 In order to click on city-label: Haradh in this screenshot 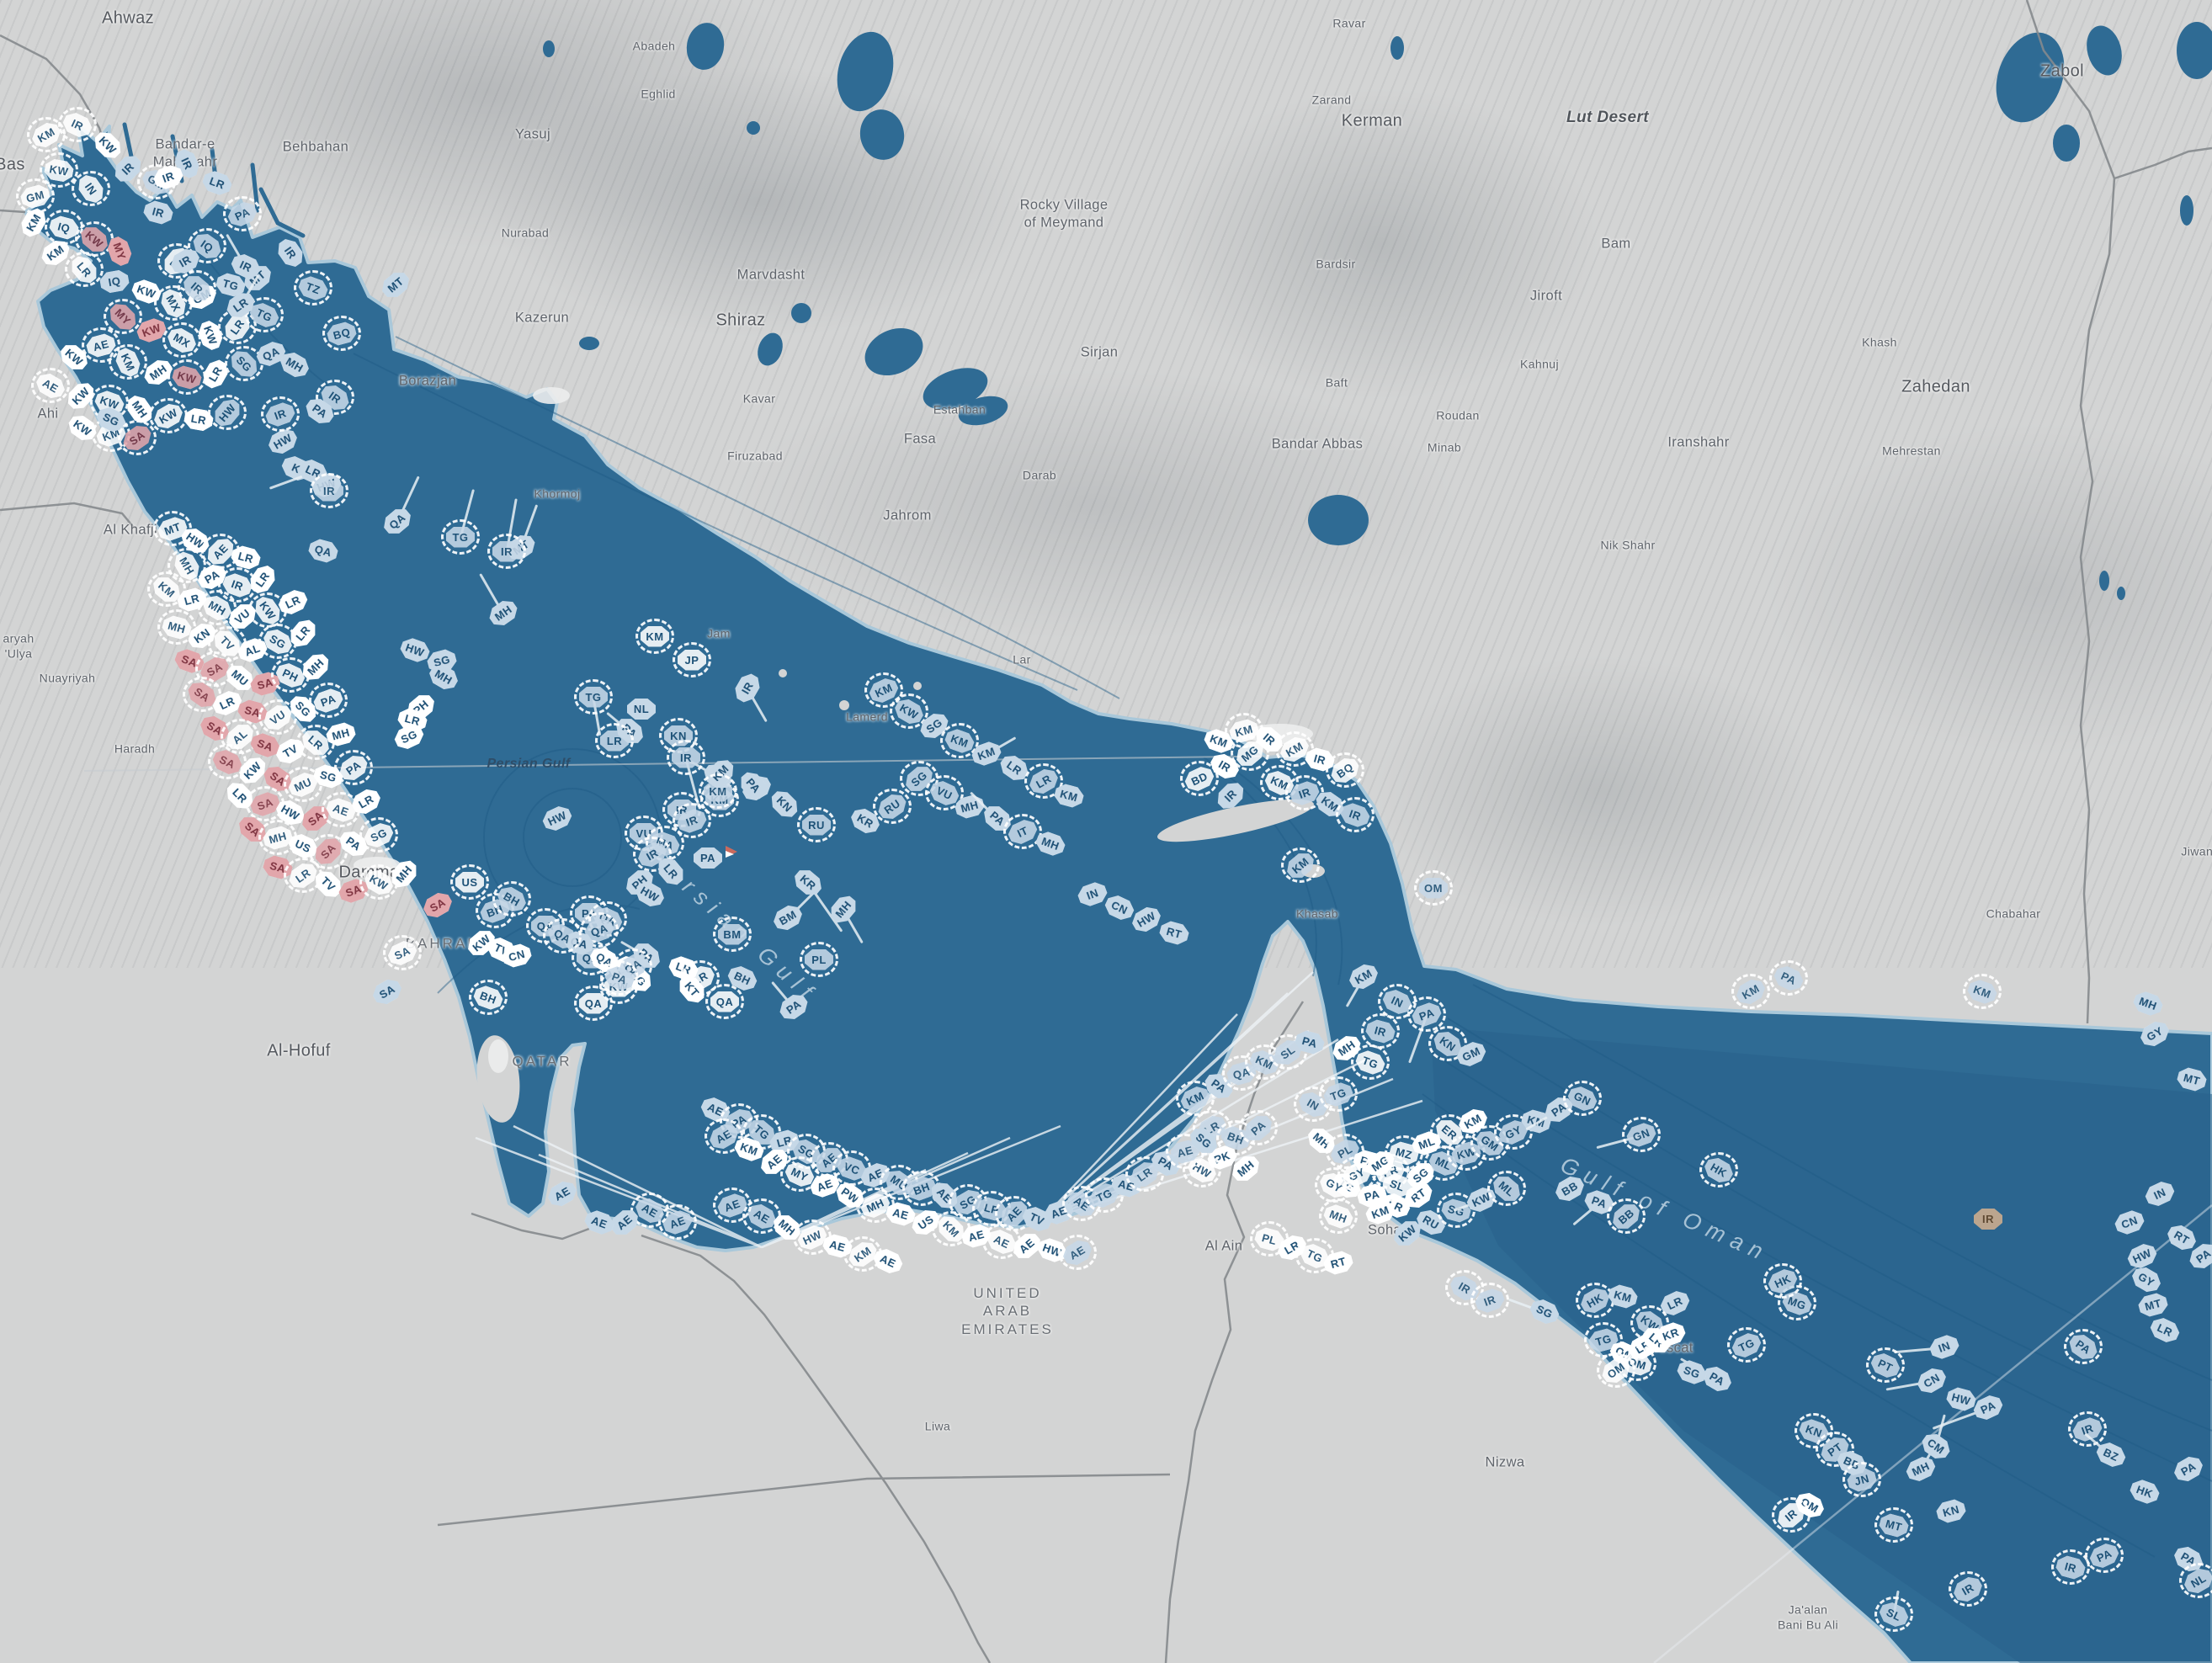, I will do `click(135, 748)`.